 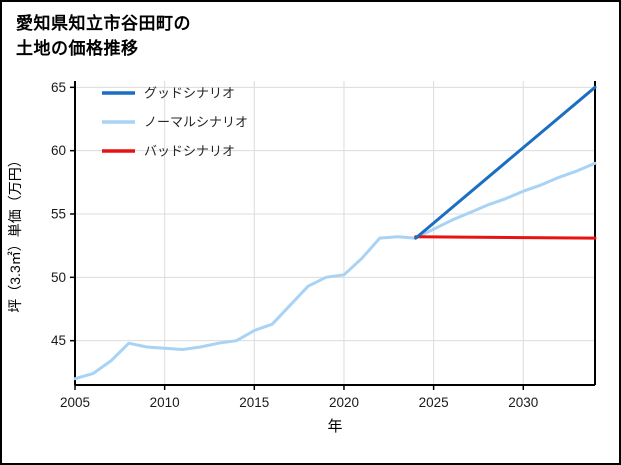 I want to click on y-tick-label: 65, so click(x=58, y=87).